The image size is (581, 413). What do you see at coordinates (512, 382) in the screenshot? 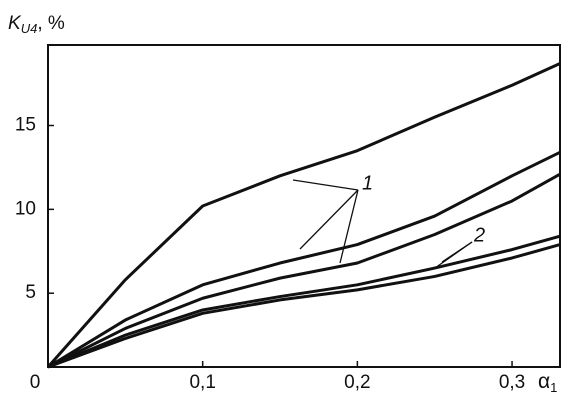
I see `x-tick-label: 0,3` at bounding box center [512, 382].